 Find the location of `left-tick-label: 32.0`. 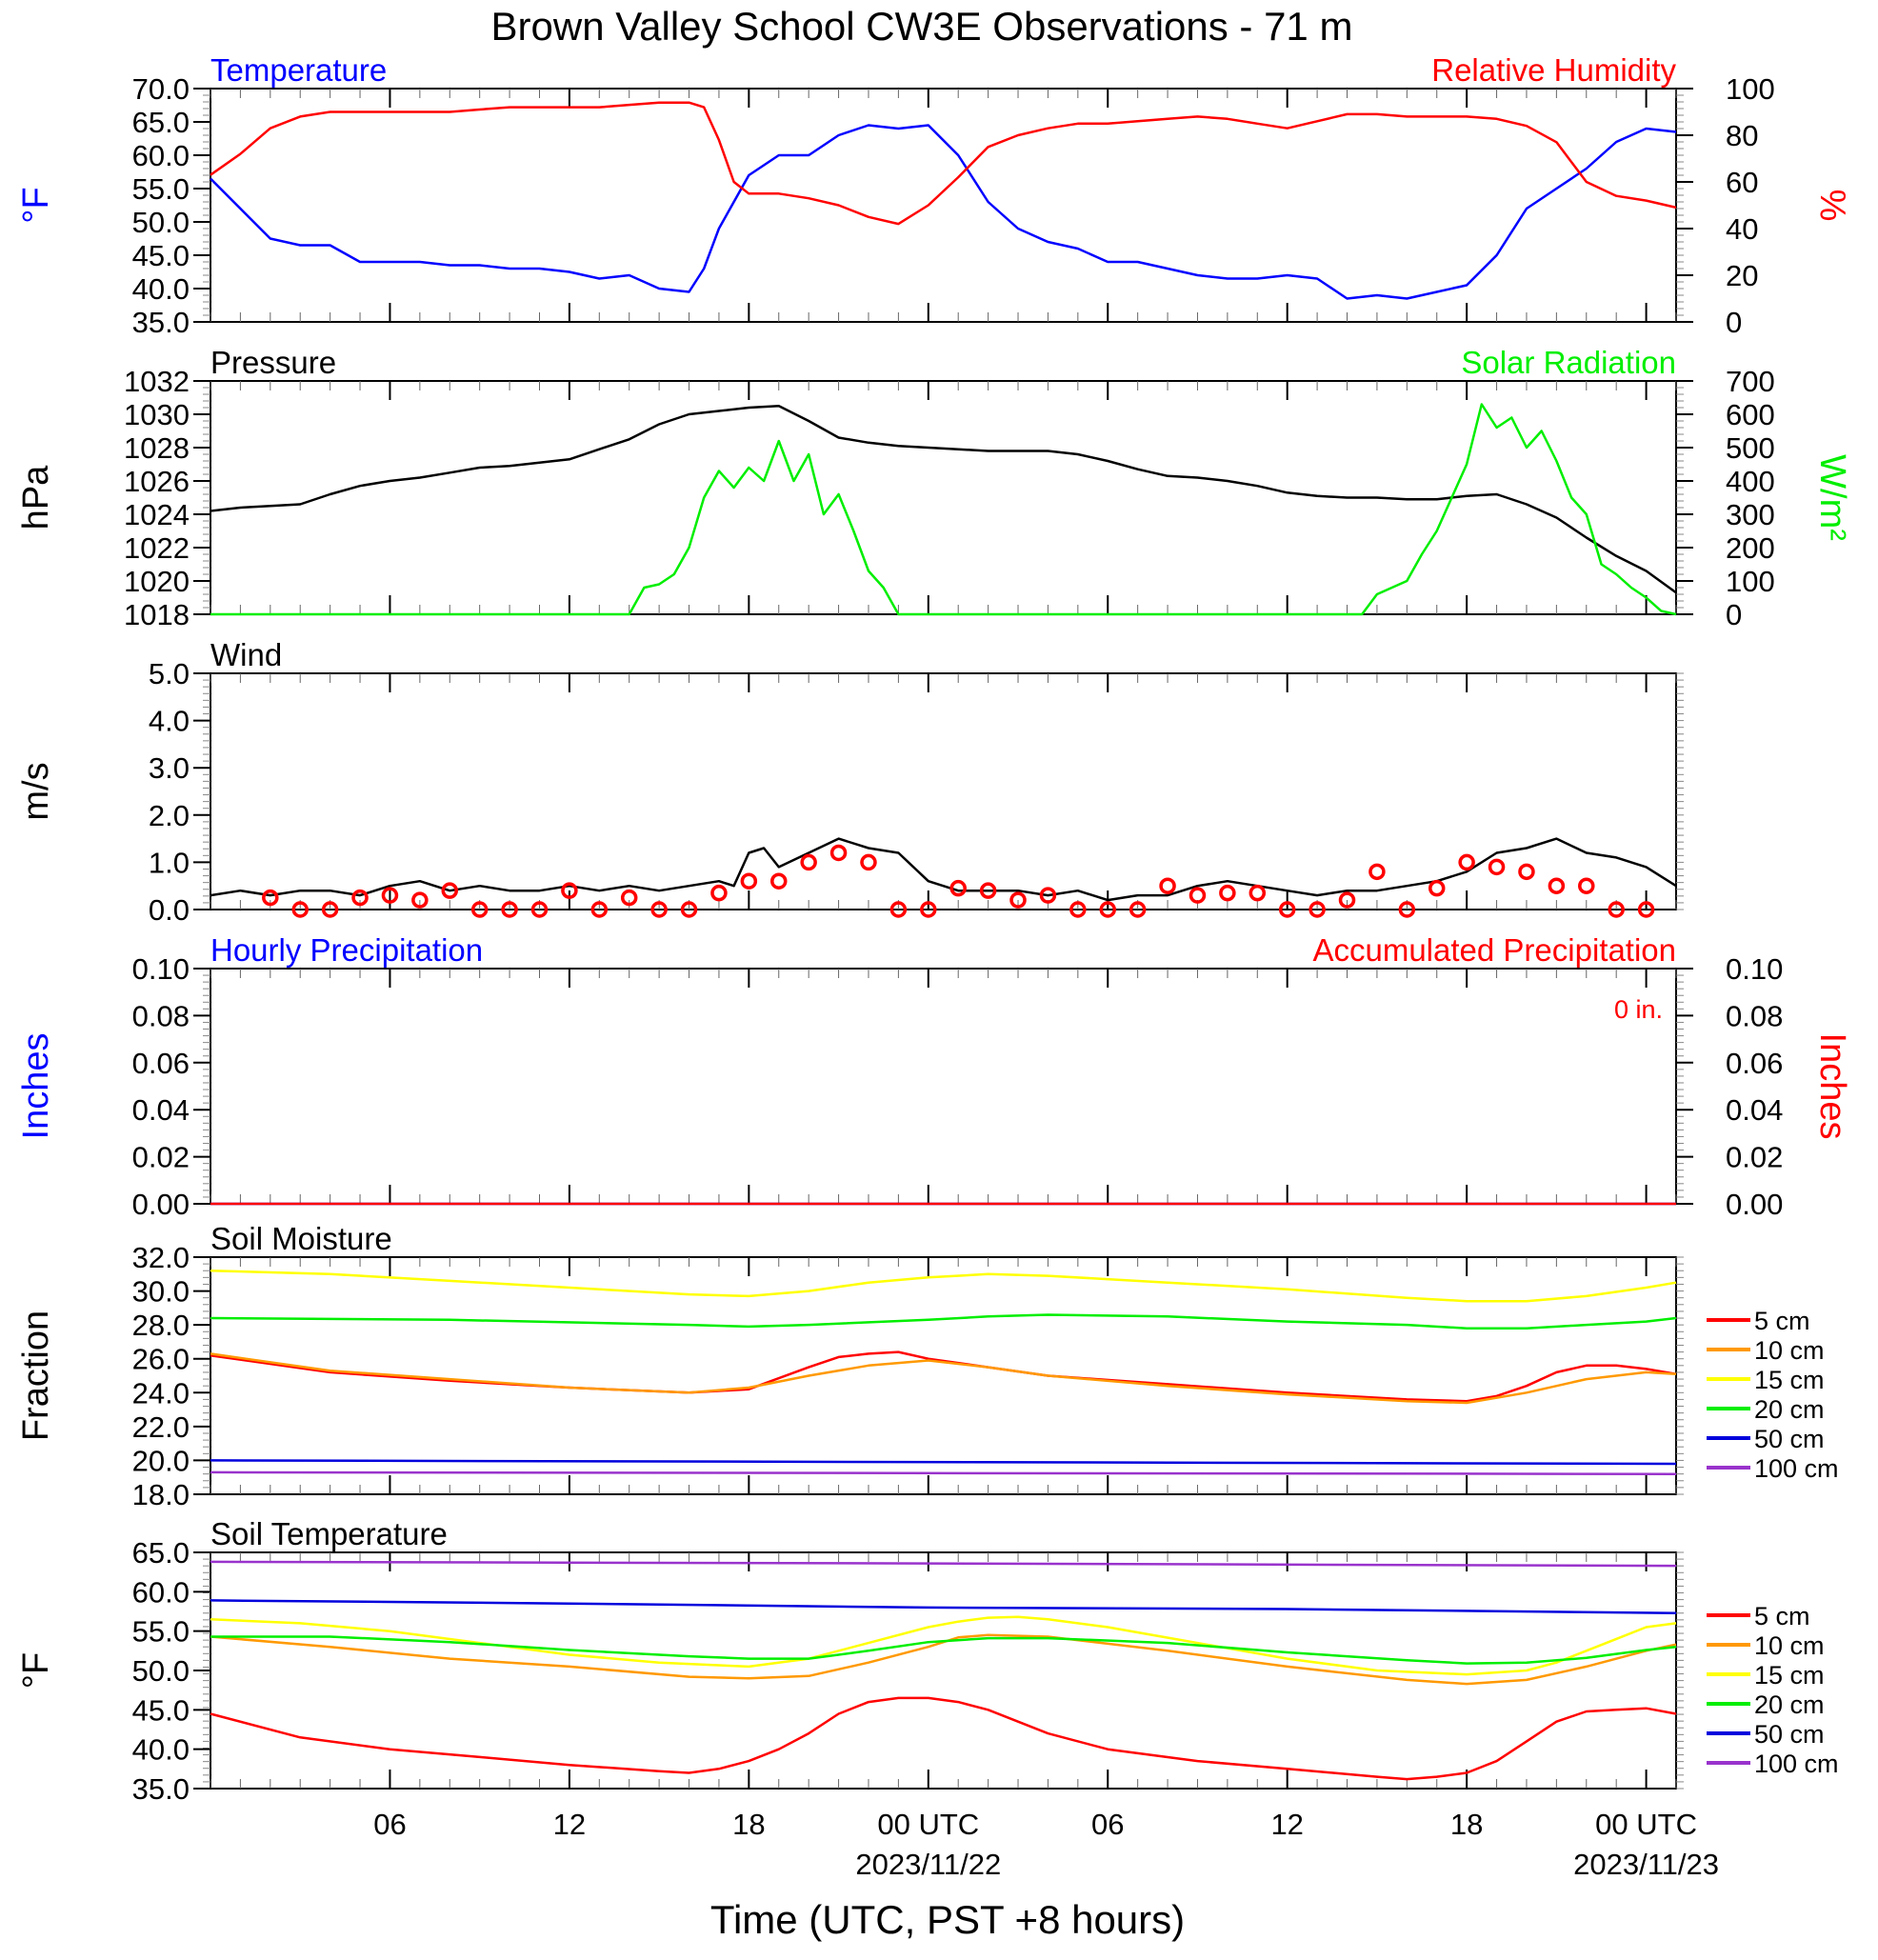

left-tick-label: 32.0 is located at coordinates (161, 1257).